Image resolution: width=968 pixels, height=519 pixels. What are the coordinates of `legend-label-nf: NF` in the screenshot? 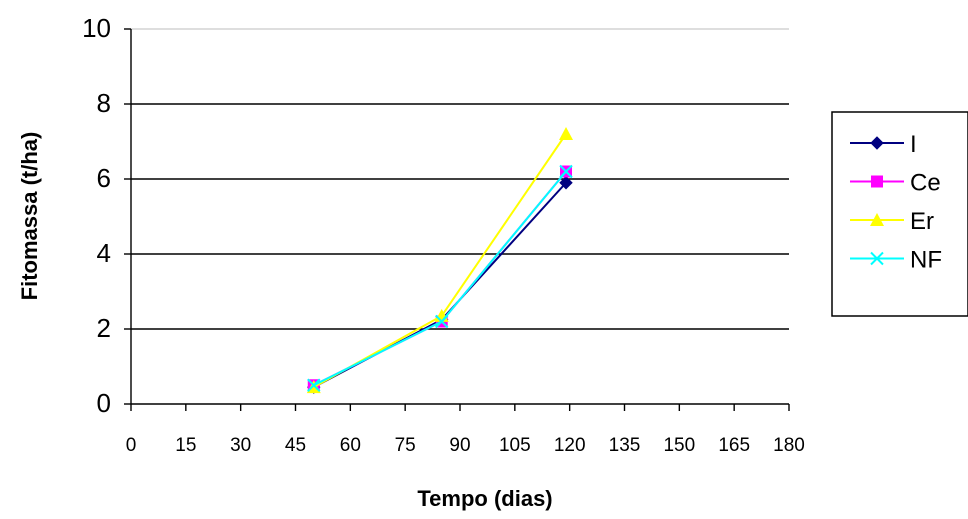 It's located at (926, 260).